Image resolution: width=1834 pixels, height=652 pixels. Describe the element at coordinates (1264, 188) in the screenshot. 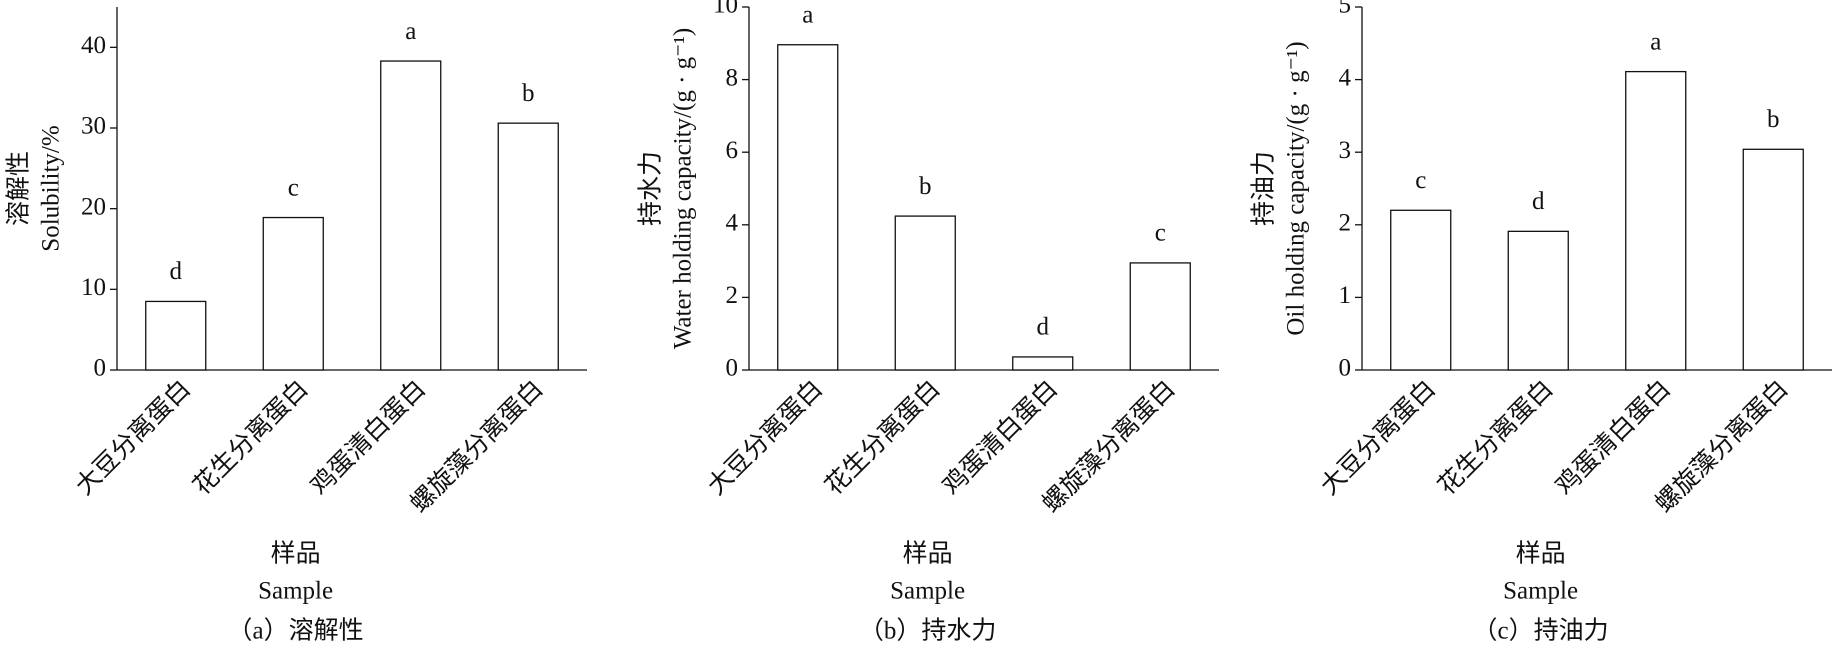

I see `y-axis-label: 持油力` at that location.